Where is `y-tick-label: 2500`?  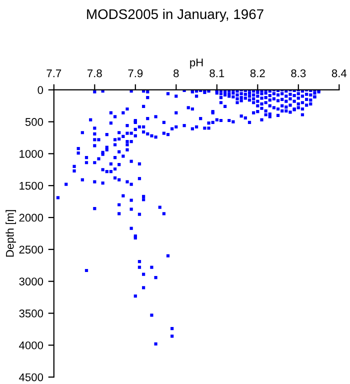
y-tick-label: 2500 is located at coordinates (31, 250).